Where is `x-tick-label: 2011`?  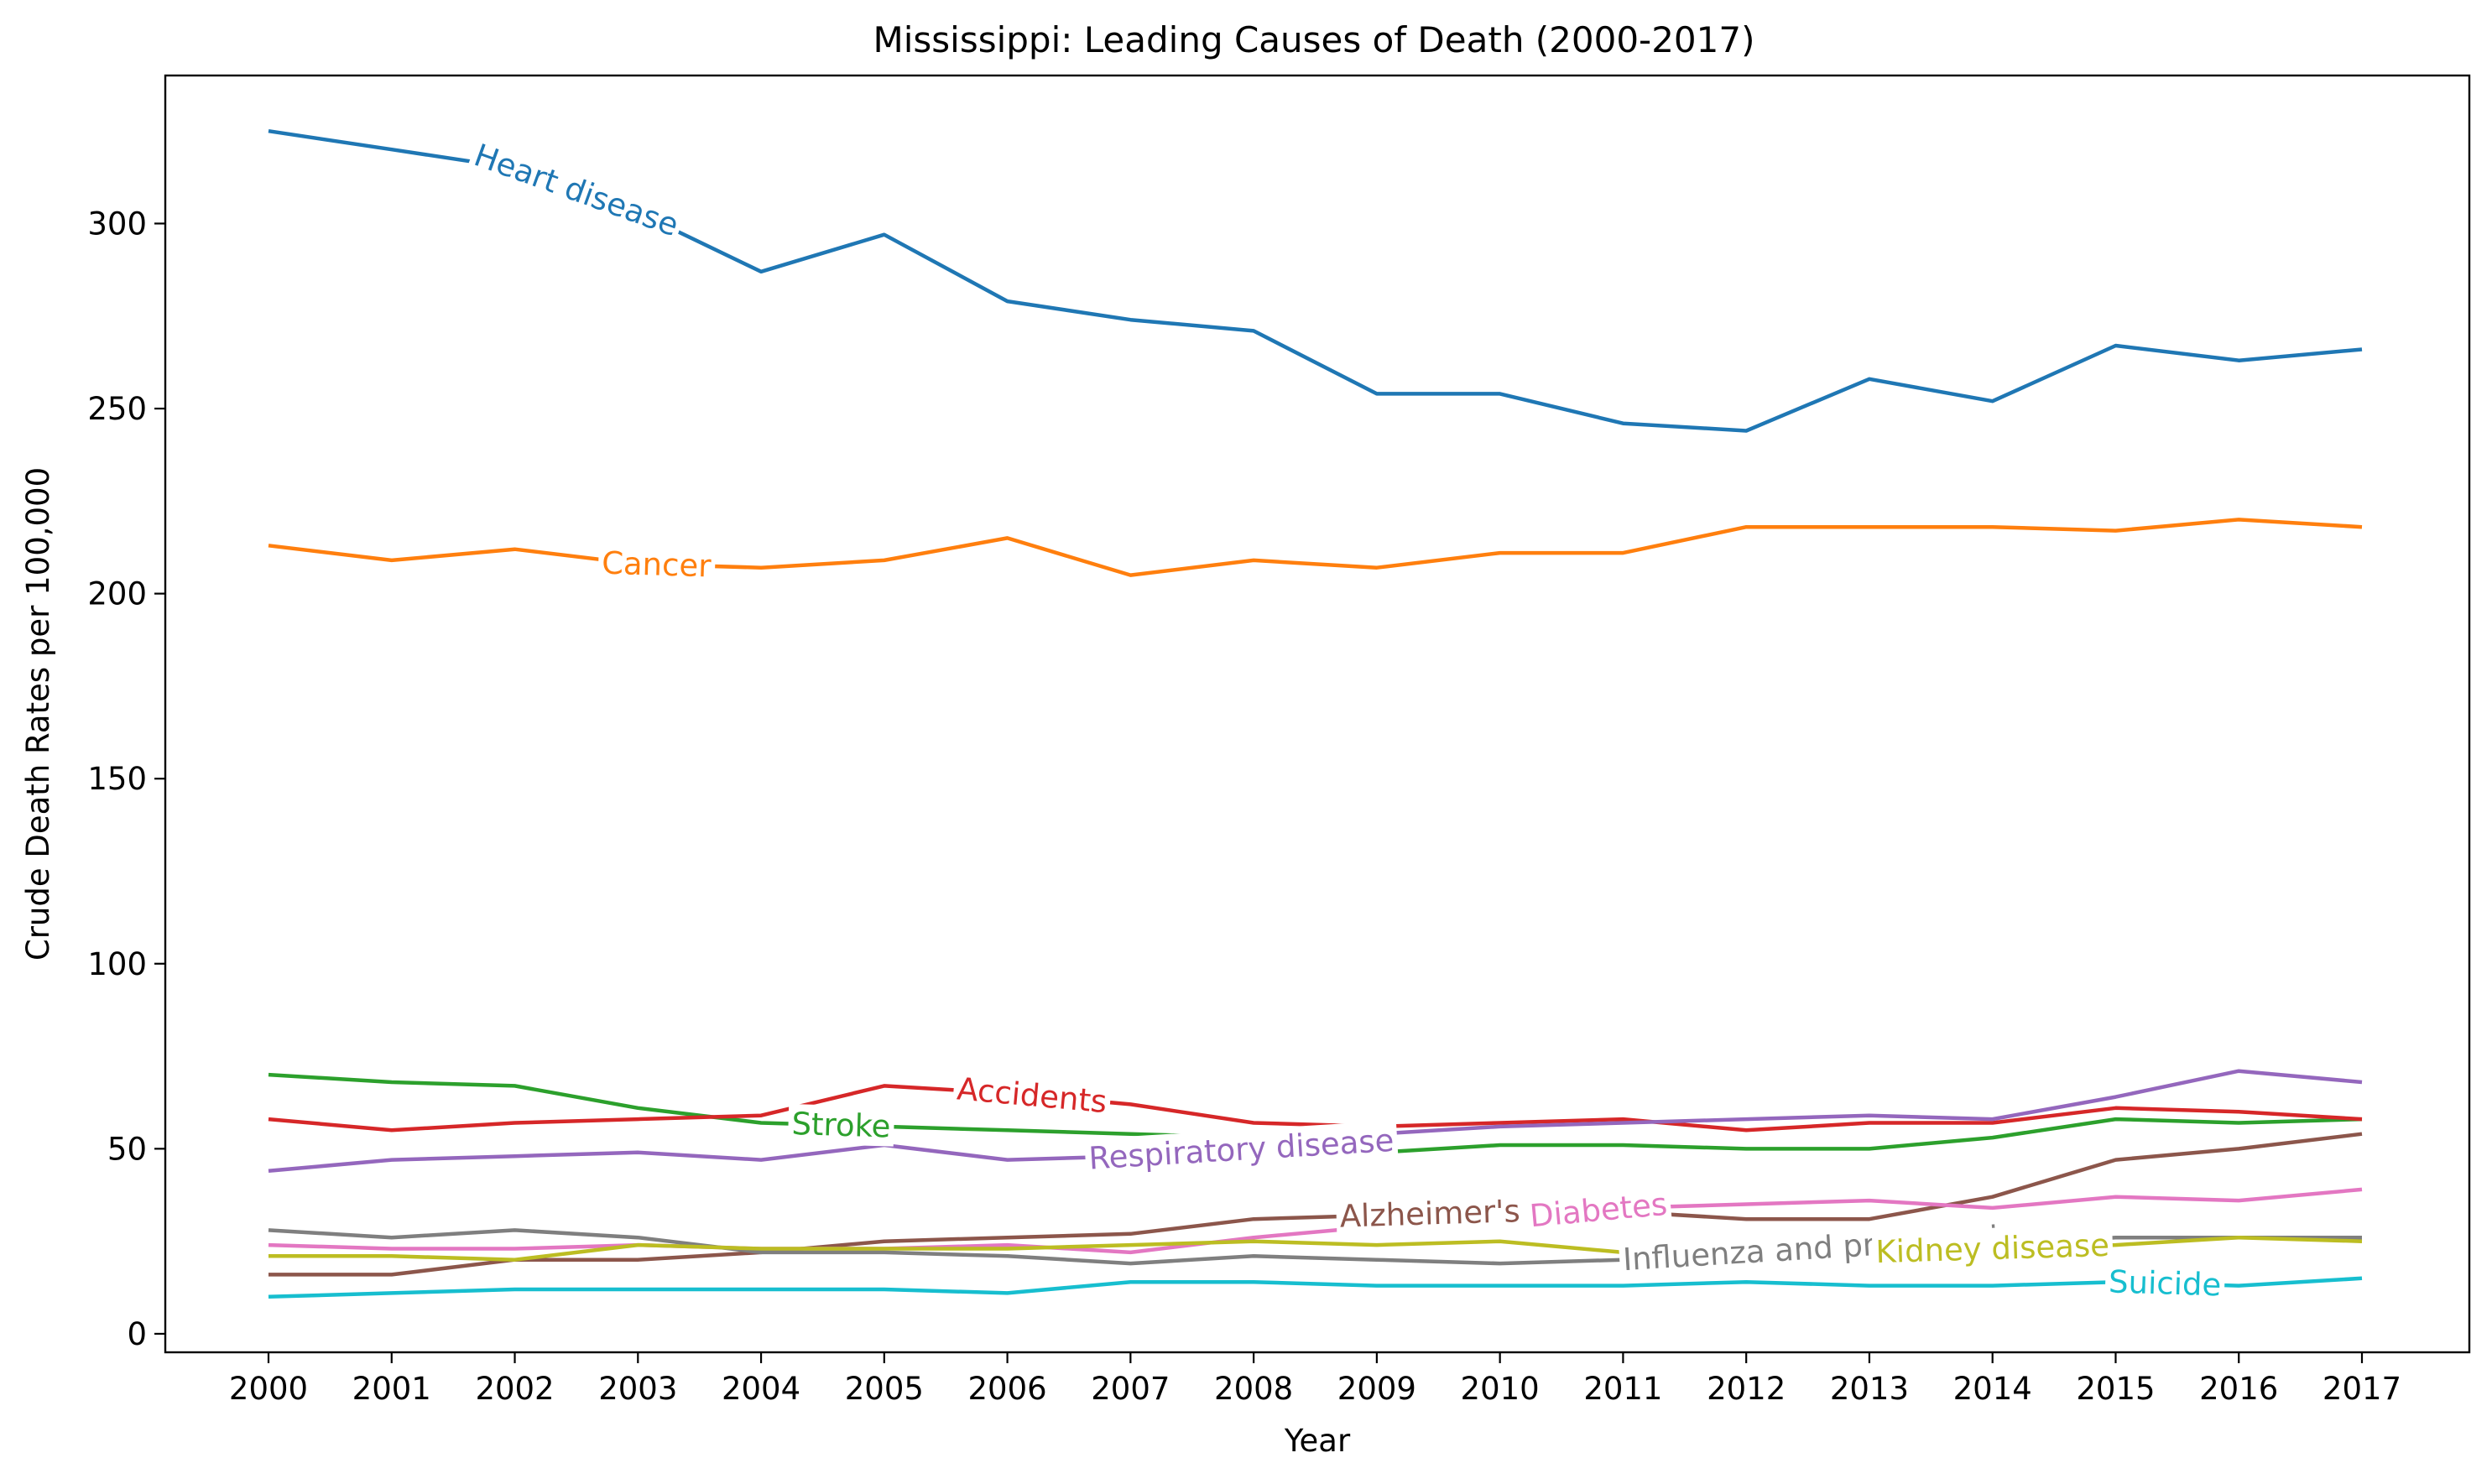
x-tick-label: 2011 is located at coordinates (1622, 1389).